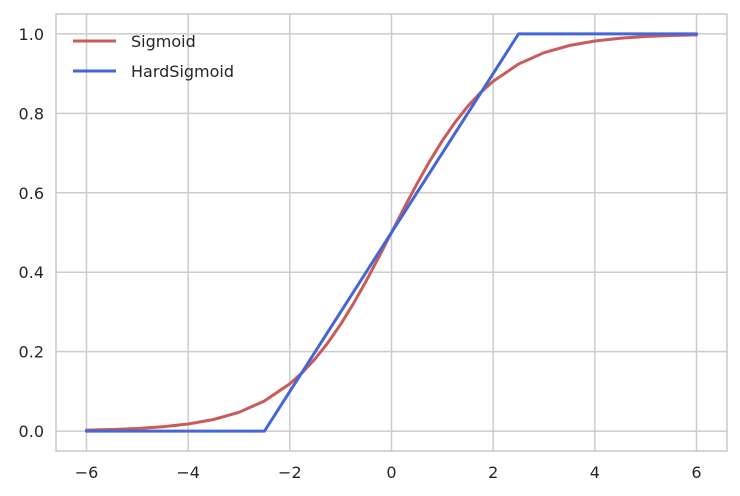  What do you see at coordinates (31, 352) in the screenshot?
I see `y-tick-label: 0.2` at bounding box center [31, 352].